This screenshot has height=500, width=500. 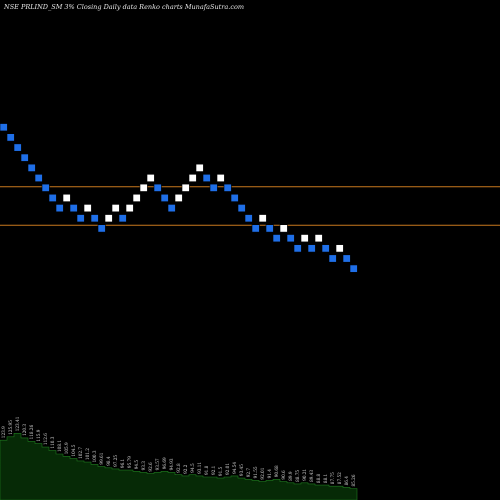 I want to click on volume-label-51: 85.26, so click(x=353, y=480).